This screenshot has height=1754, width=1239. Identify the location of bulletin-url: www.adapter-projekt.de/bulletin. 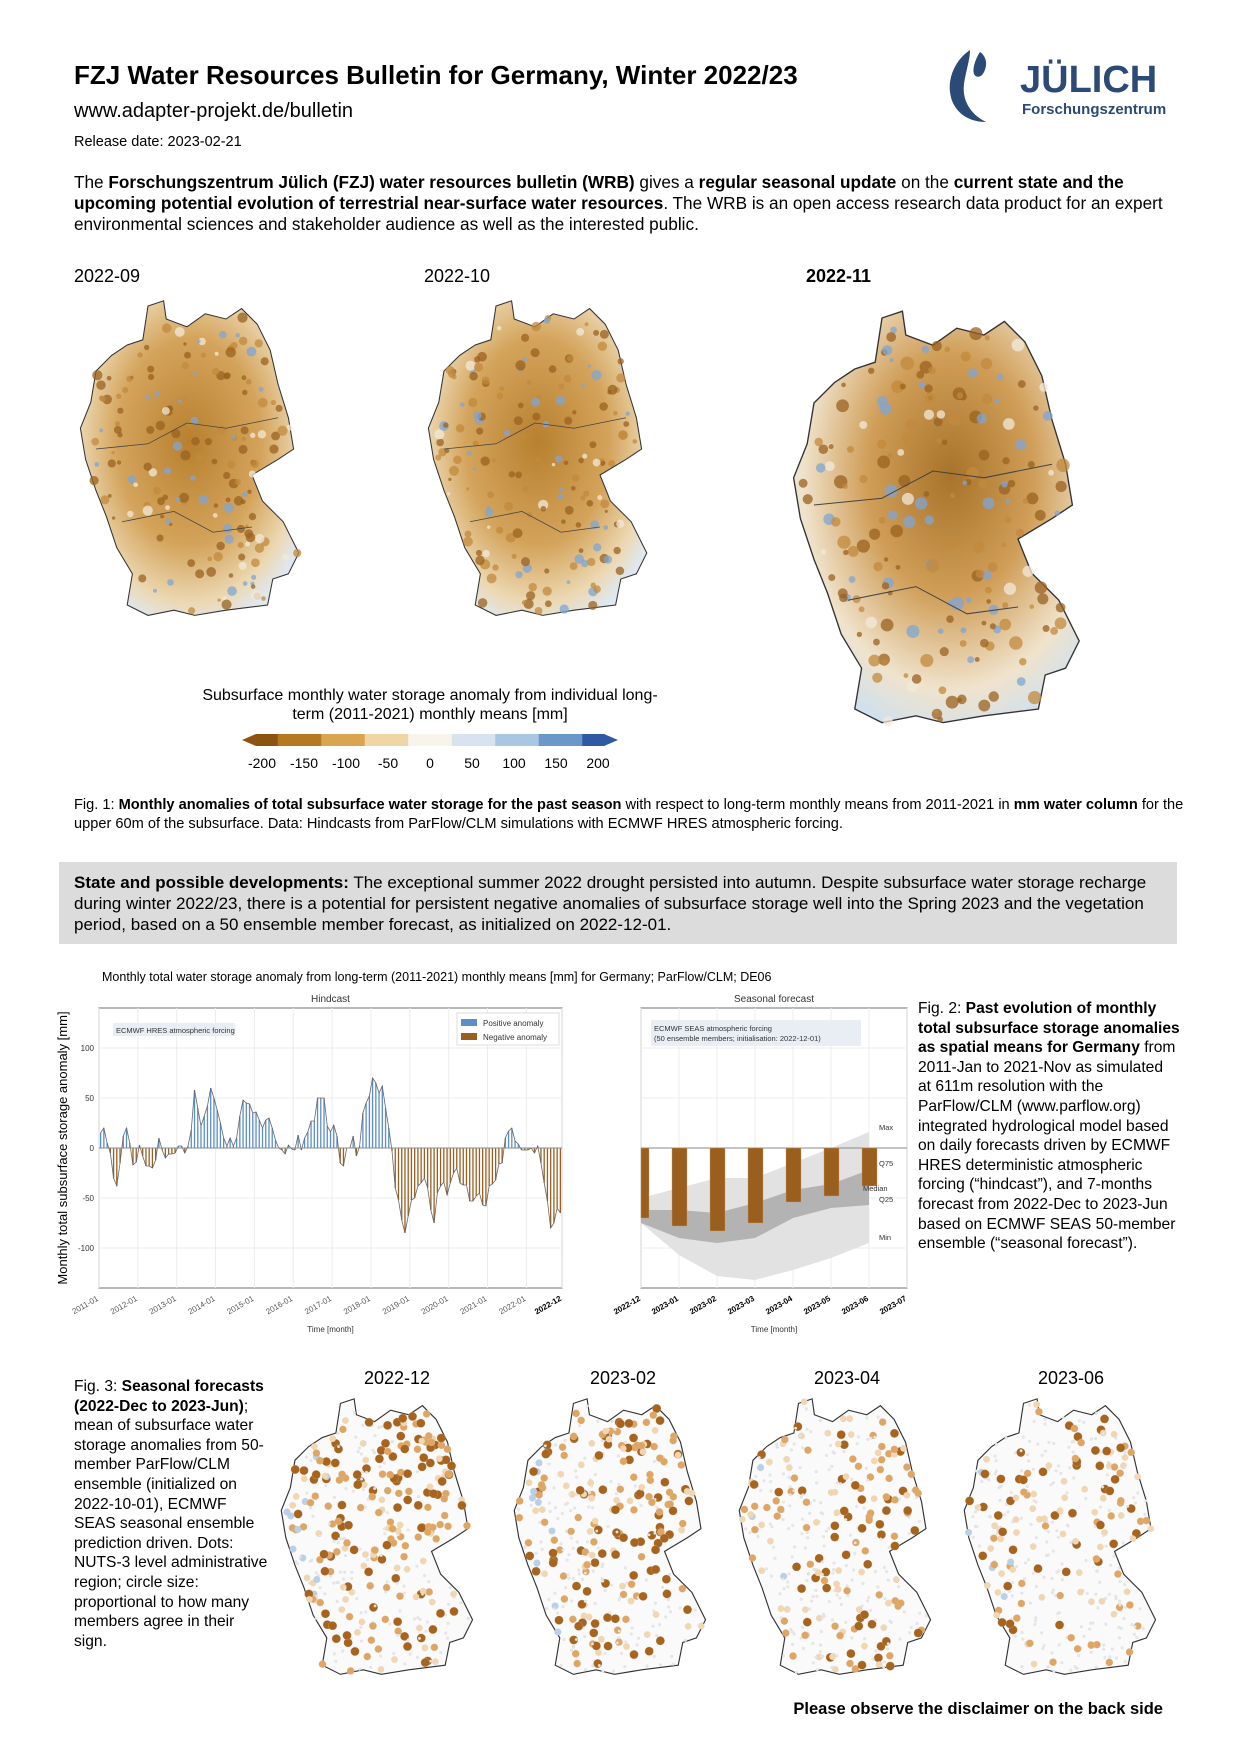
(214, 111).